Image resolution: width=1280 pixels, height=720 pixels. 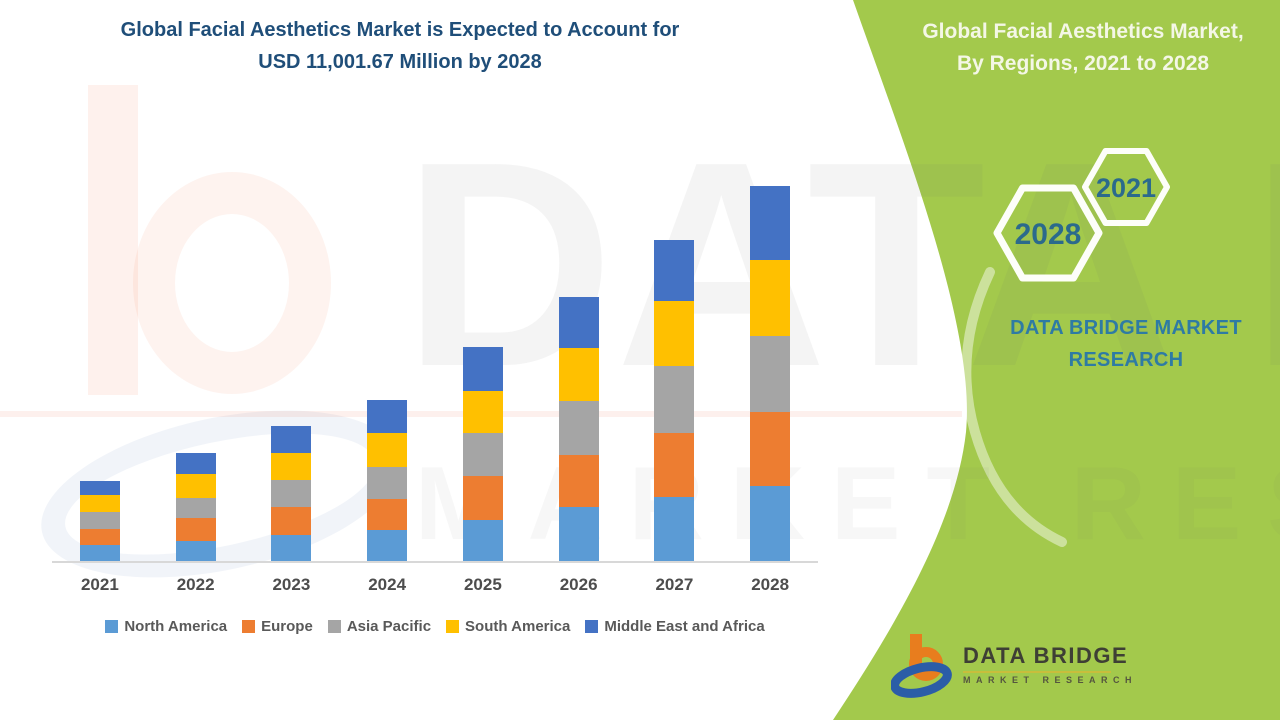 I want to click on watermark-logo-stem, so click(x=113, y=240).